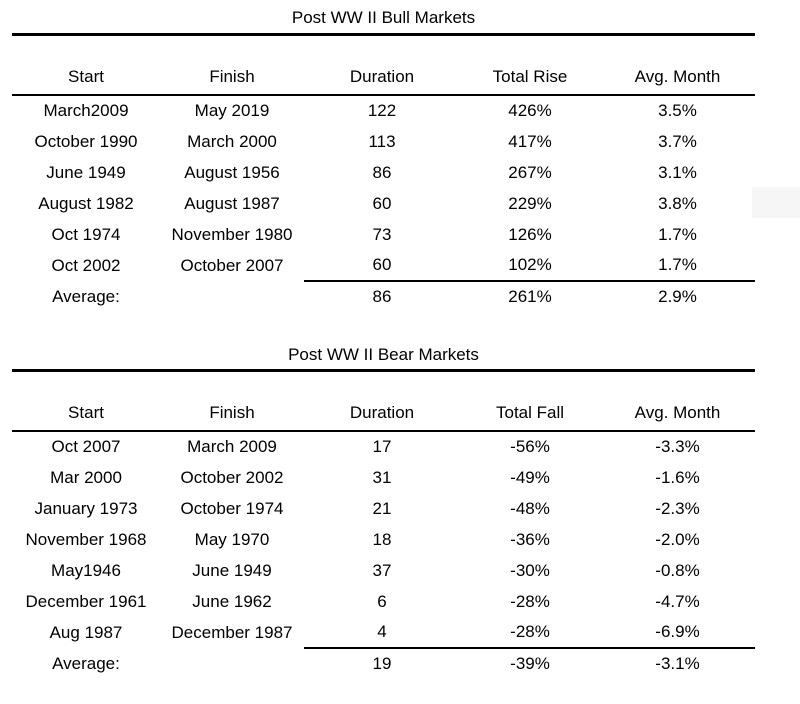 The image size is (800, 704). Describe the element at coordinates (86, 234) in the screenshot. I see `cell-start: Oct 1974` at that location.